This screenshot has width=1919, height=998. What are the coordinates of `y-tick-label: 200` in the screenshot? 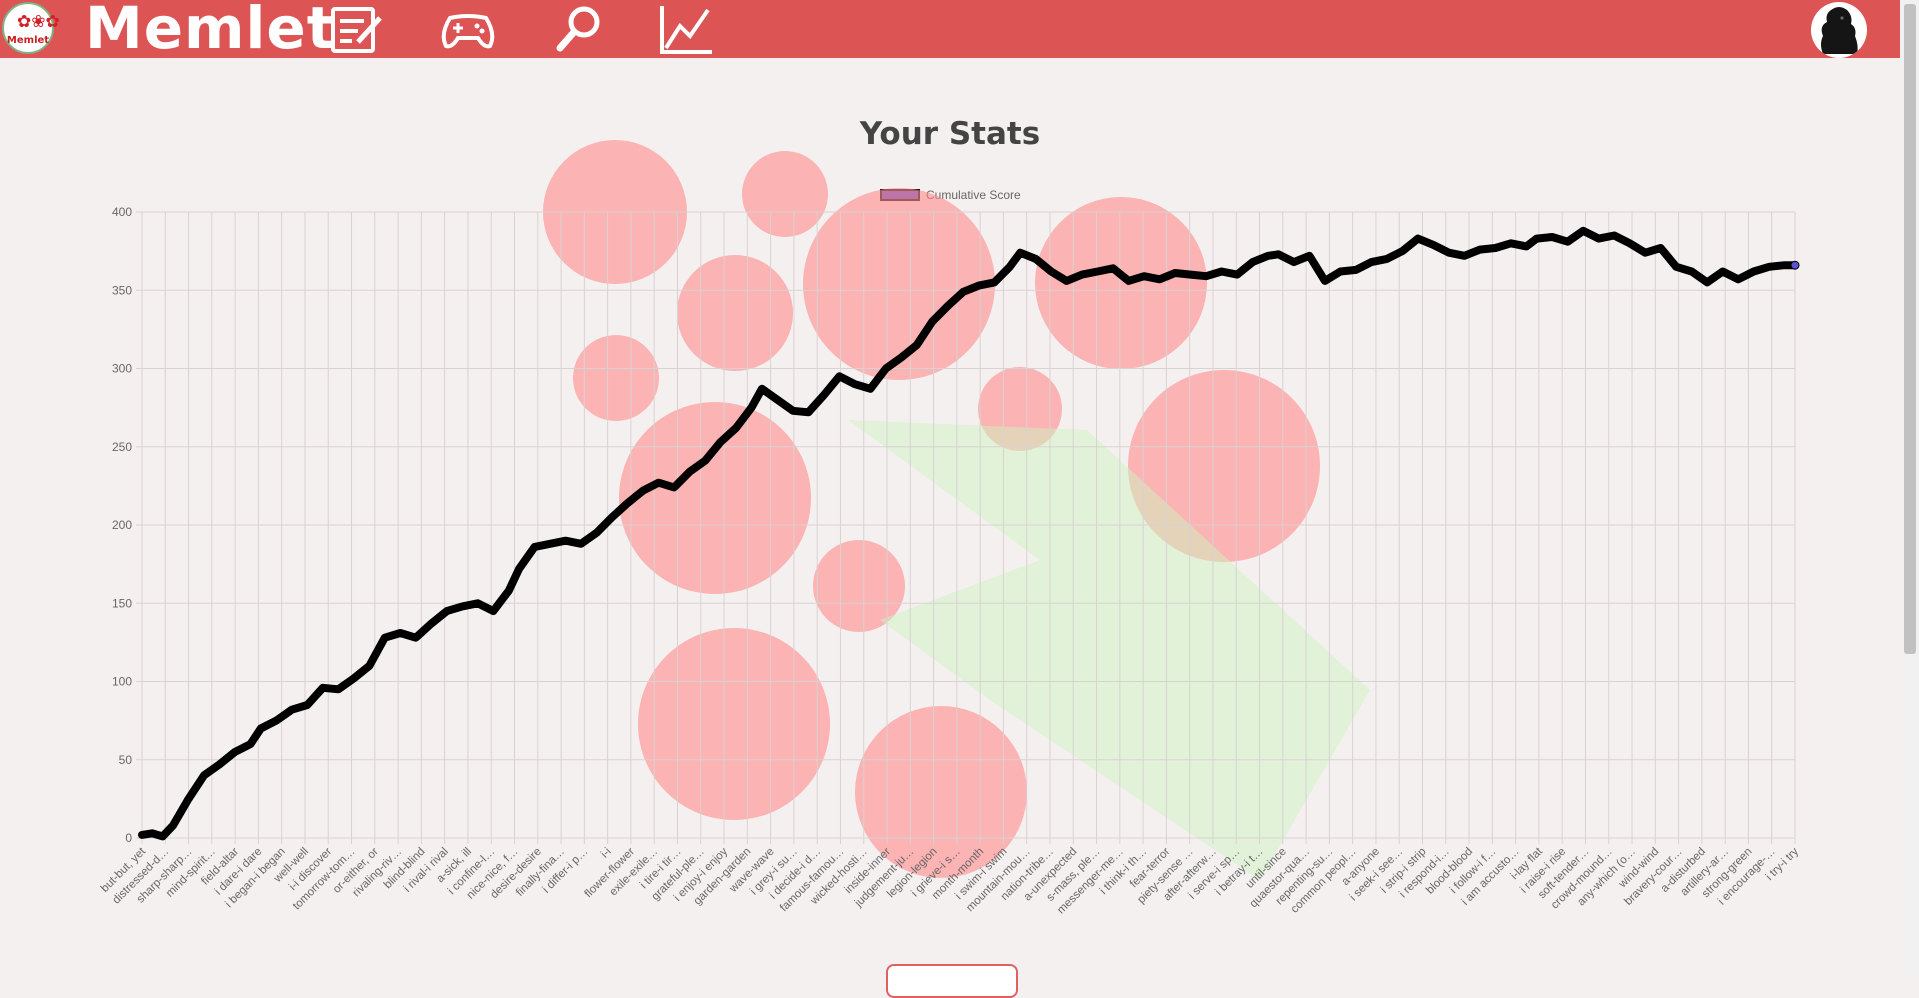 It's located at (122, 525).